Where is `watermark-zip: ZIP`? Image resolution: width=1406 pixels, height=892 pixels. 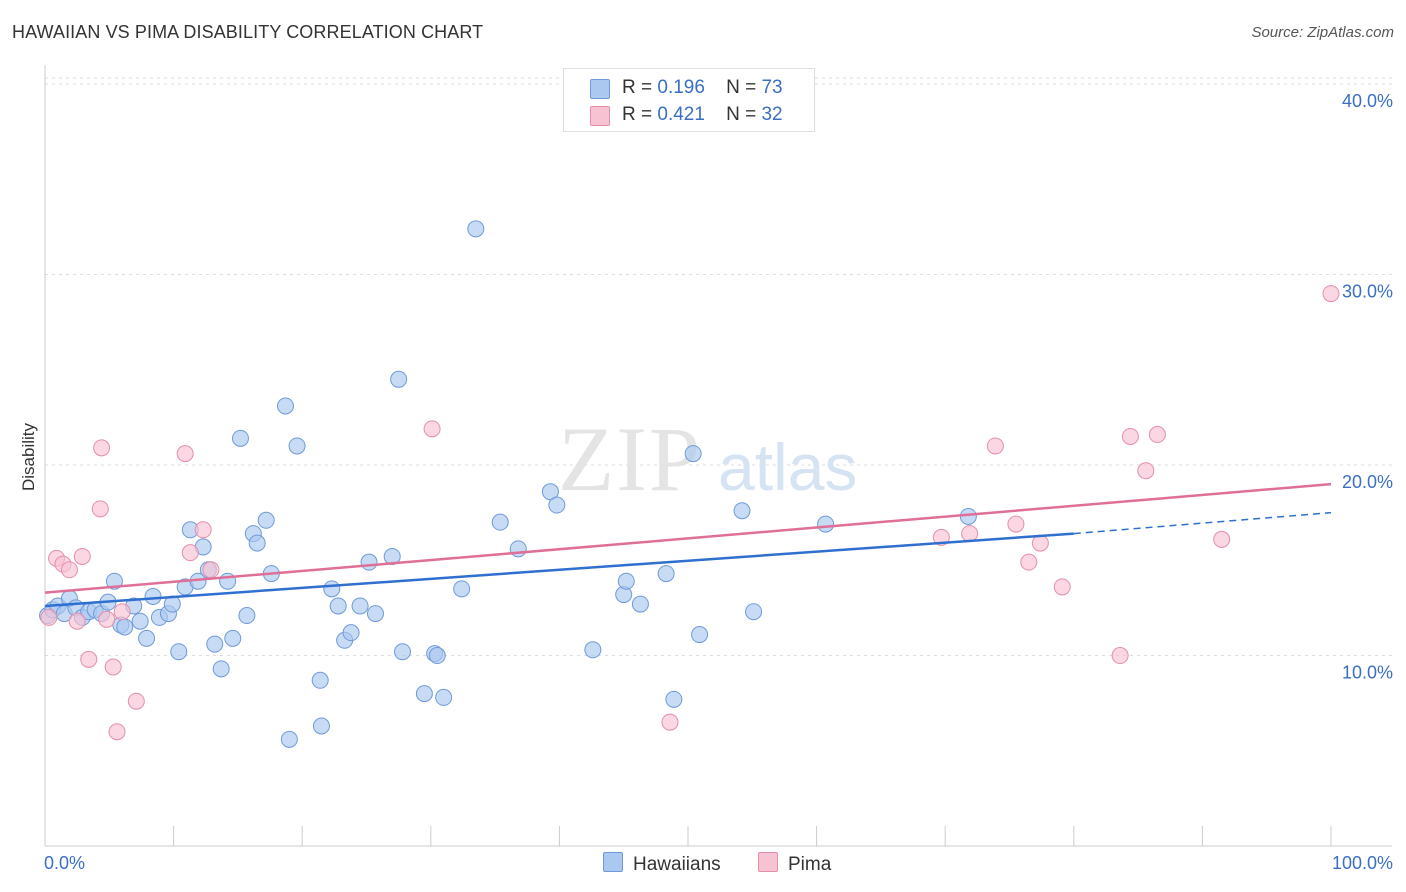
watermark-zip: ZIP is located at coordinates (630, 459).